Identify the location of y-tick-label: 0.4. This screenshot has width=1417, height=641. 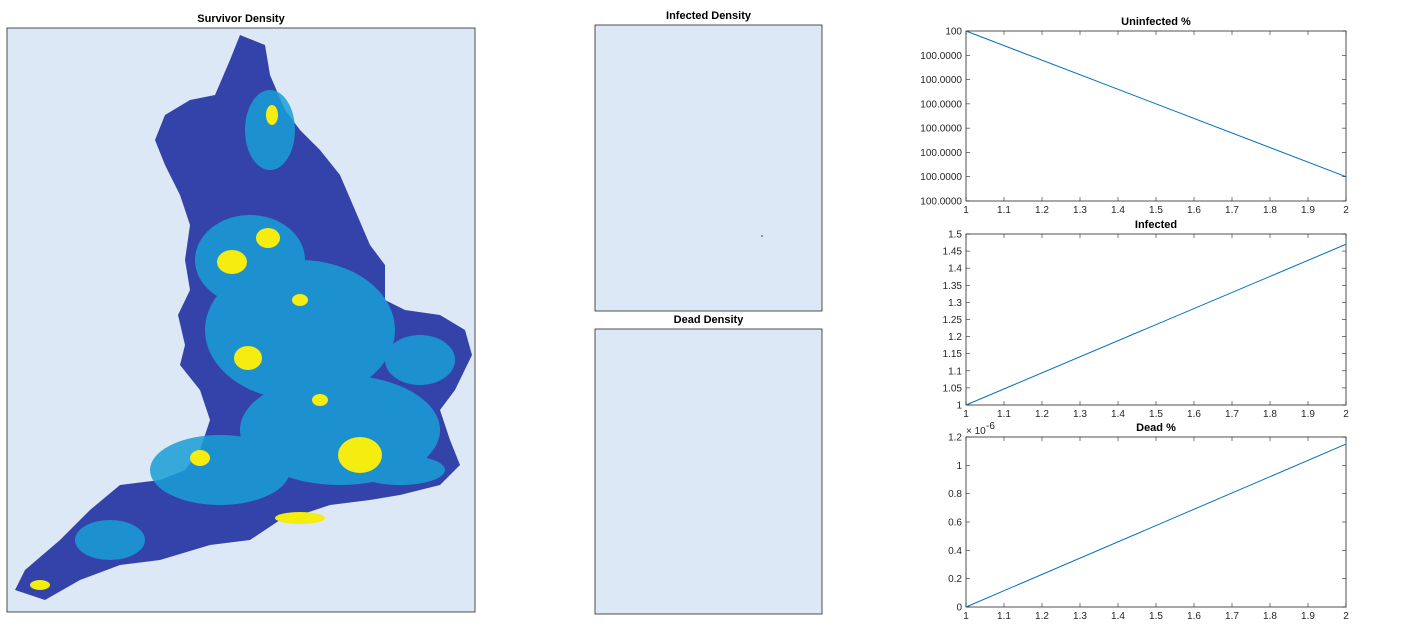
(955, 551).